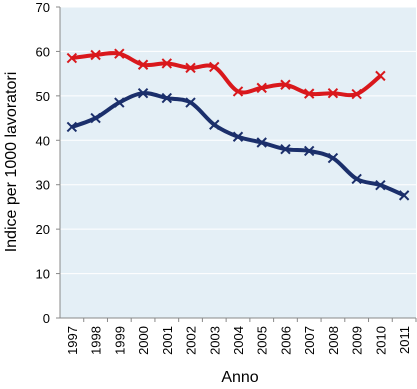  Describe the element at coordinates (96, 340) in the screenshot. I see `x-tick-label: 1998` at that location.